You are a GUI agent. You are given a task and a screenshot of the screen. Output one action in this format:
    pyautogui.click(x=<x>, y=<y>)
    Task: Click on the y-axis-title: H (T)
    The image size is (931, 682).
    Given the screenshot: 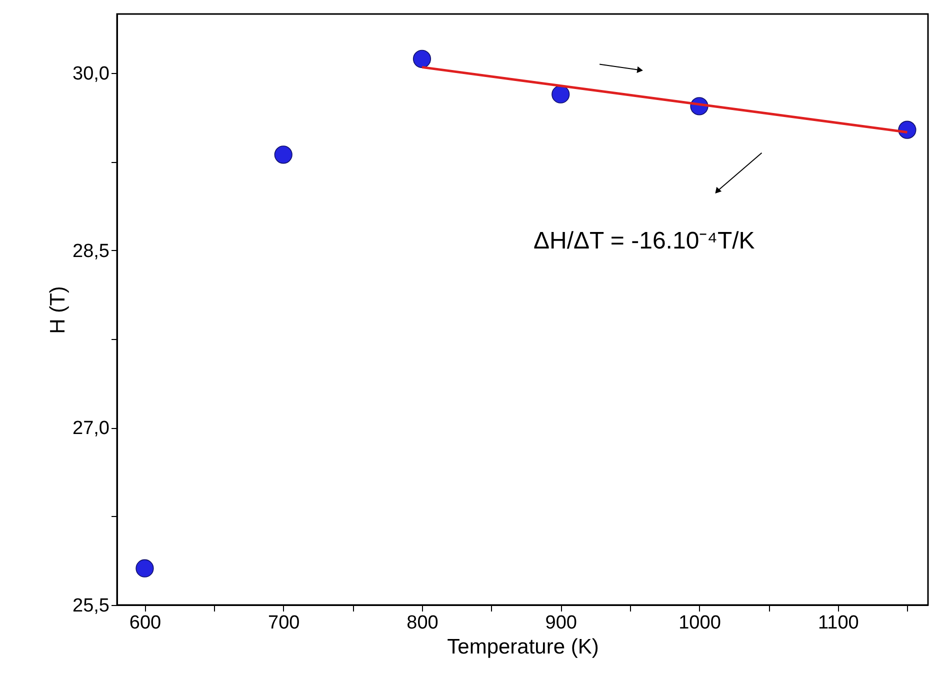 What is the action you would take?
    pyautogui.click(x=58, y=310)
    